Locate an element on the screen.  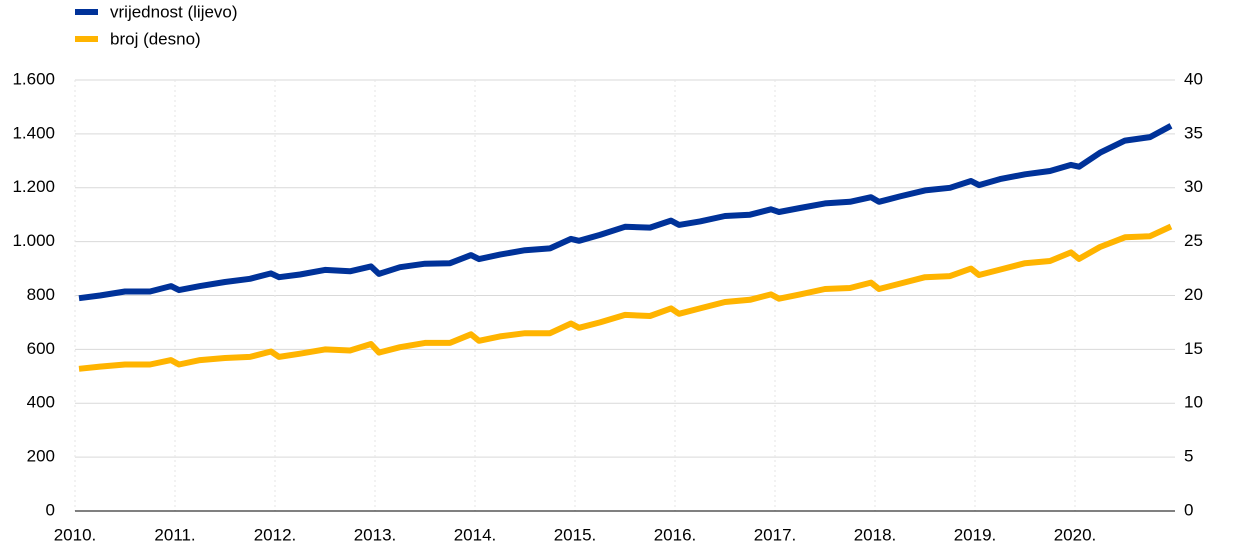
y2-tick-label: 10 is located at coordinates (1193, 402).